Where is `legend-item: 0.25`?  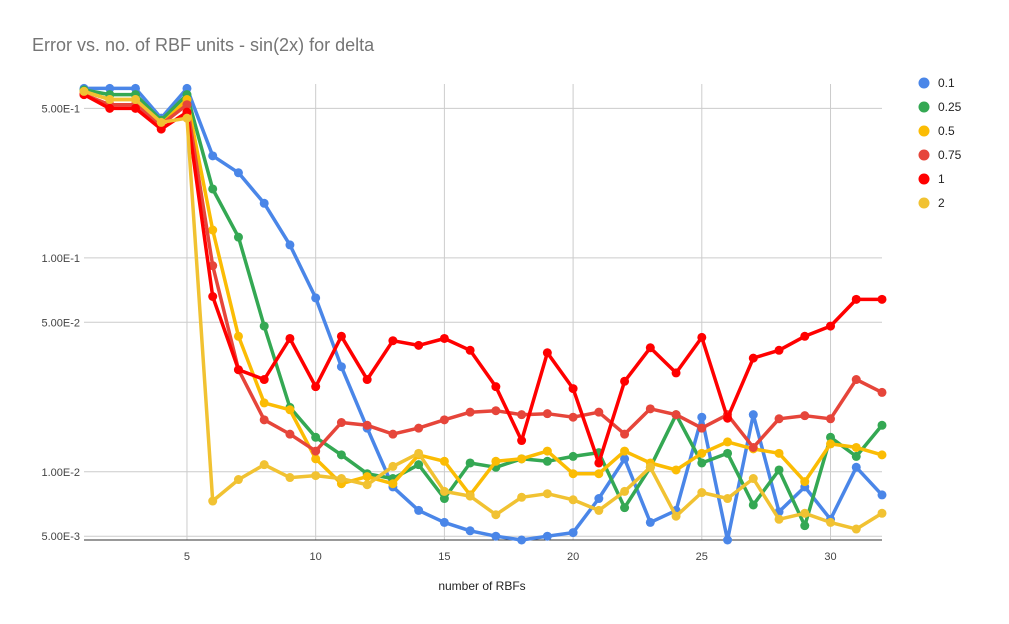
legend-item: 0.25 is located at coordinates (940, 107).